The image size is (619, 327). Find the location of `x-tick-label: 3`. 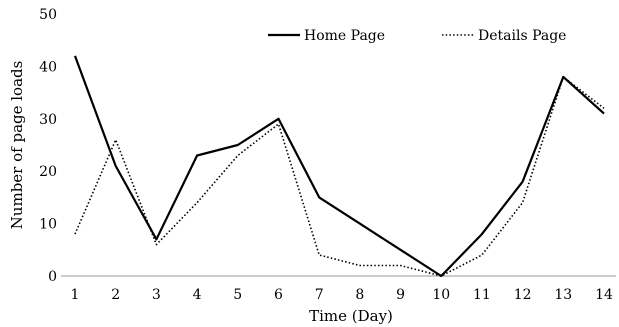

x-tick-label: 3 is located at coordinates (156, 295).